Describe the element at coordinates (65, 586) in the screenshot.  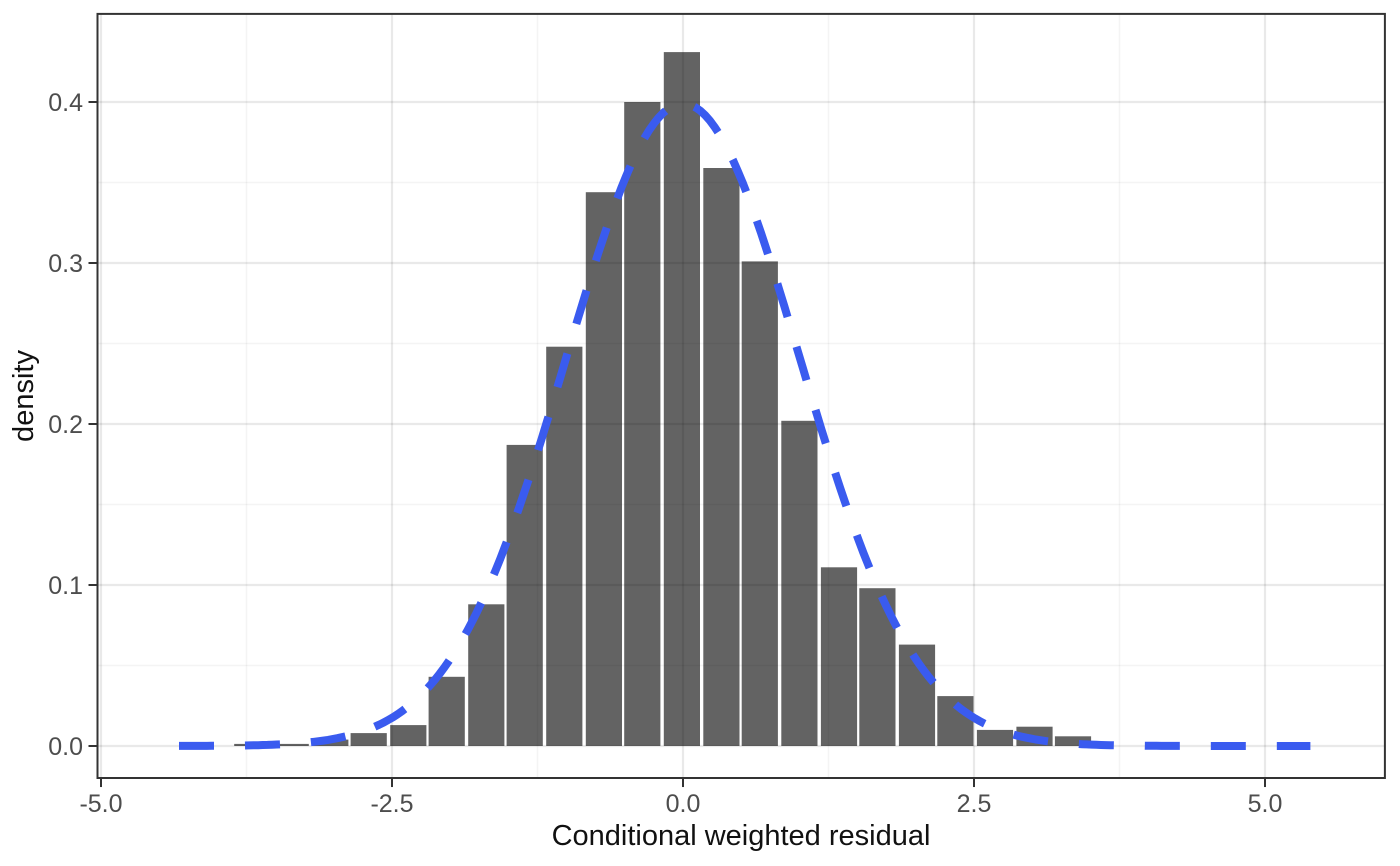
I see `y-tick-label: 0.1` at that location.